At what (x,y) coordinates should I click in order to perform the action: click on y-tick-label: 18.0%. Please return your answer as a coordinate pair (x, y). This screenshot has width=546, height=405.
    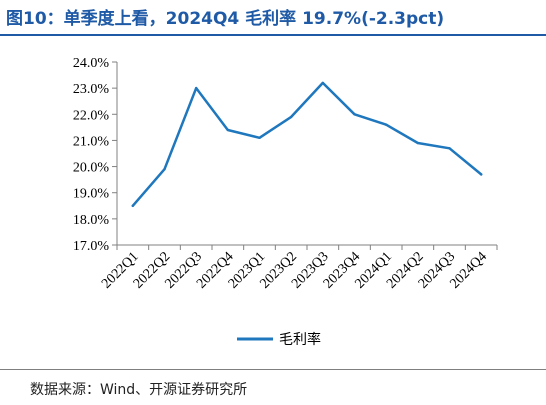
    Looking at the image, I should click on (91, 220).